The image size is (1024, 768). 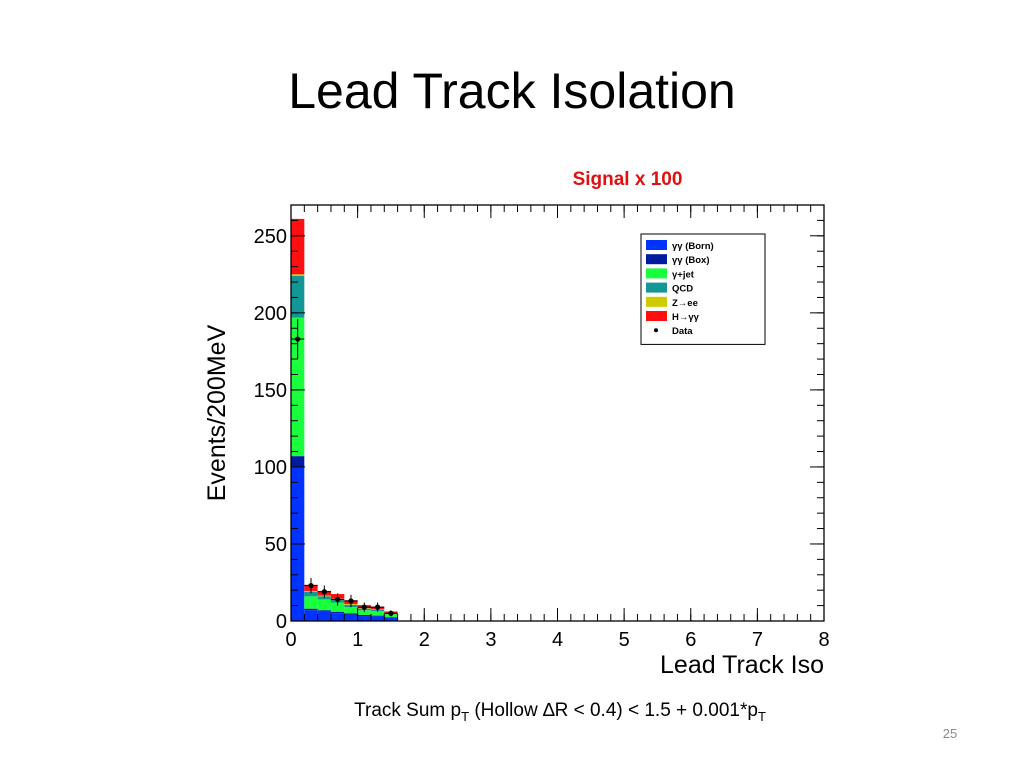 What do you see at coordinates (823, 640) in the screenshot?
I see `x-tick-label: 8` at bounding box center [823, 640].